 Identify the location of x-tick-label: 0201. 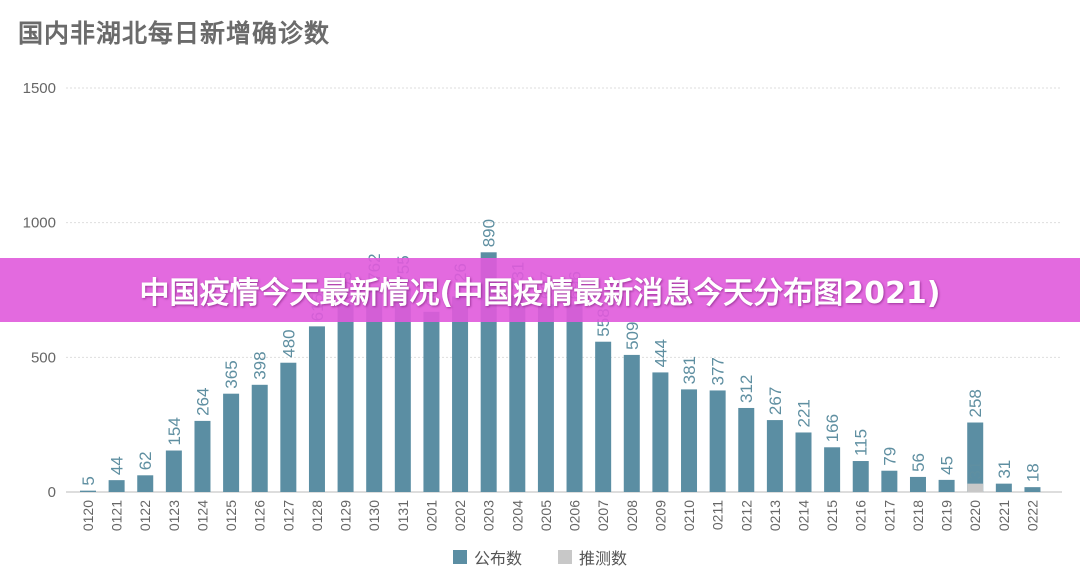
(431, 515).